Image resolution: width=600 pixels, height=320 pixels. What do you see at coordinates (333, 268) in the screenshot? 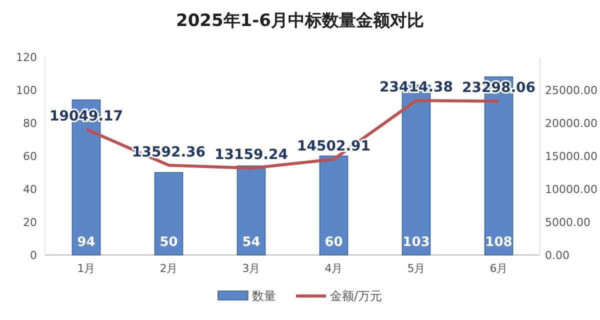
I see `x-tick-label: 4月` at bounding box center [333, 268].